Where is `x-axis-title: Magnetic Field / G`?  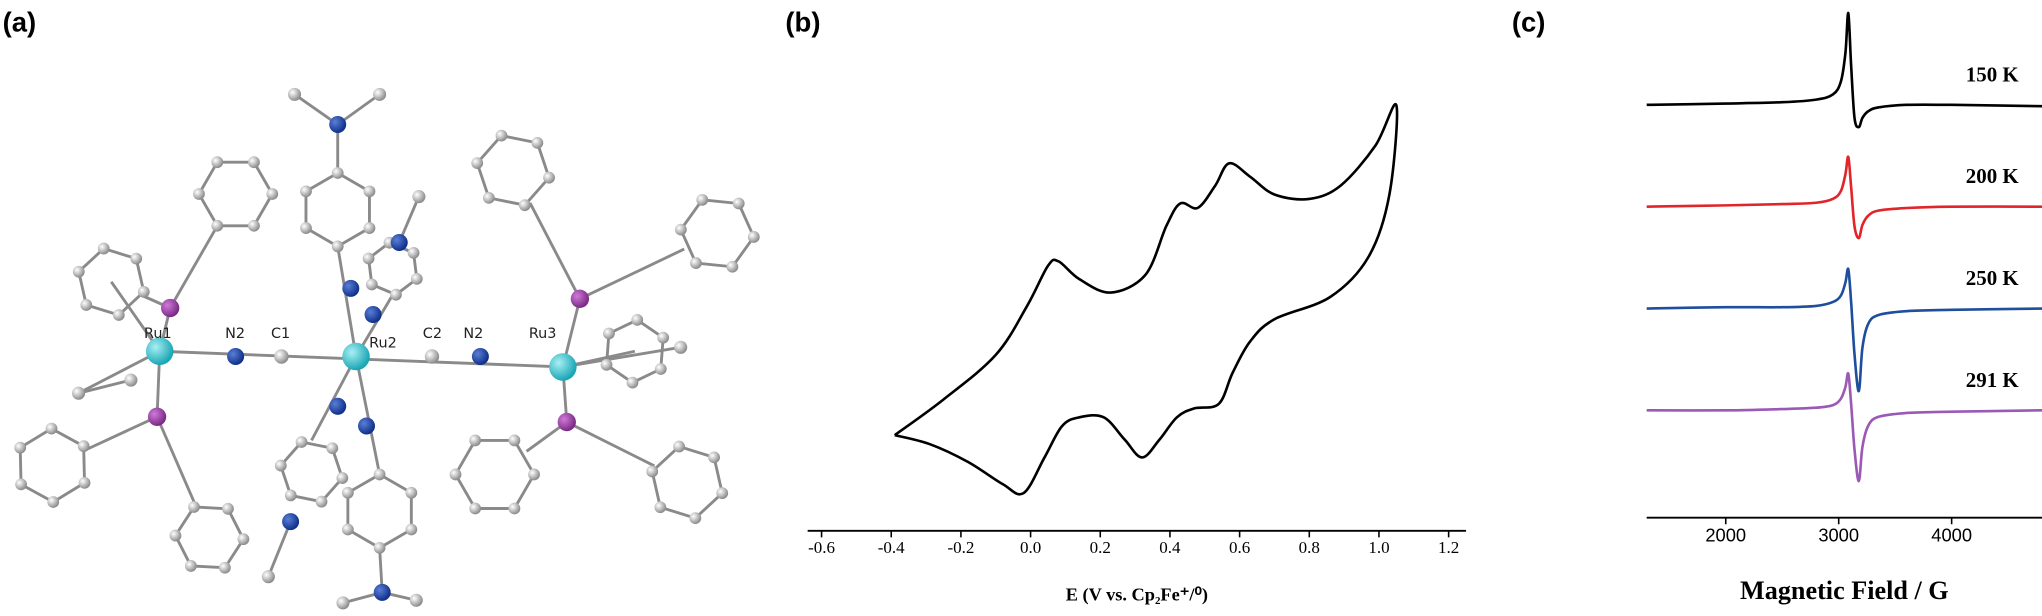
x-axis-title: Magnetic Field / G is located at coordinates (1844, 590).